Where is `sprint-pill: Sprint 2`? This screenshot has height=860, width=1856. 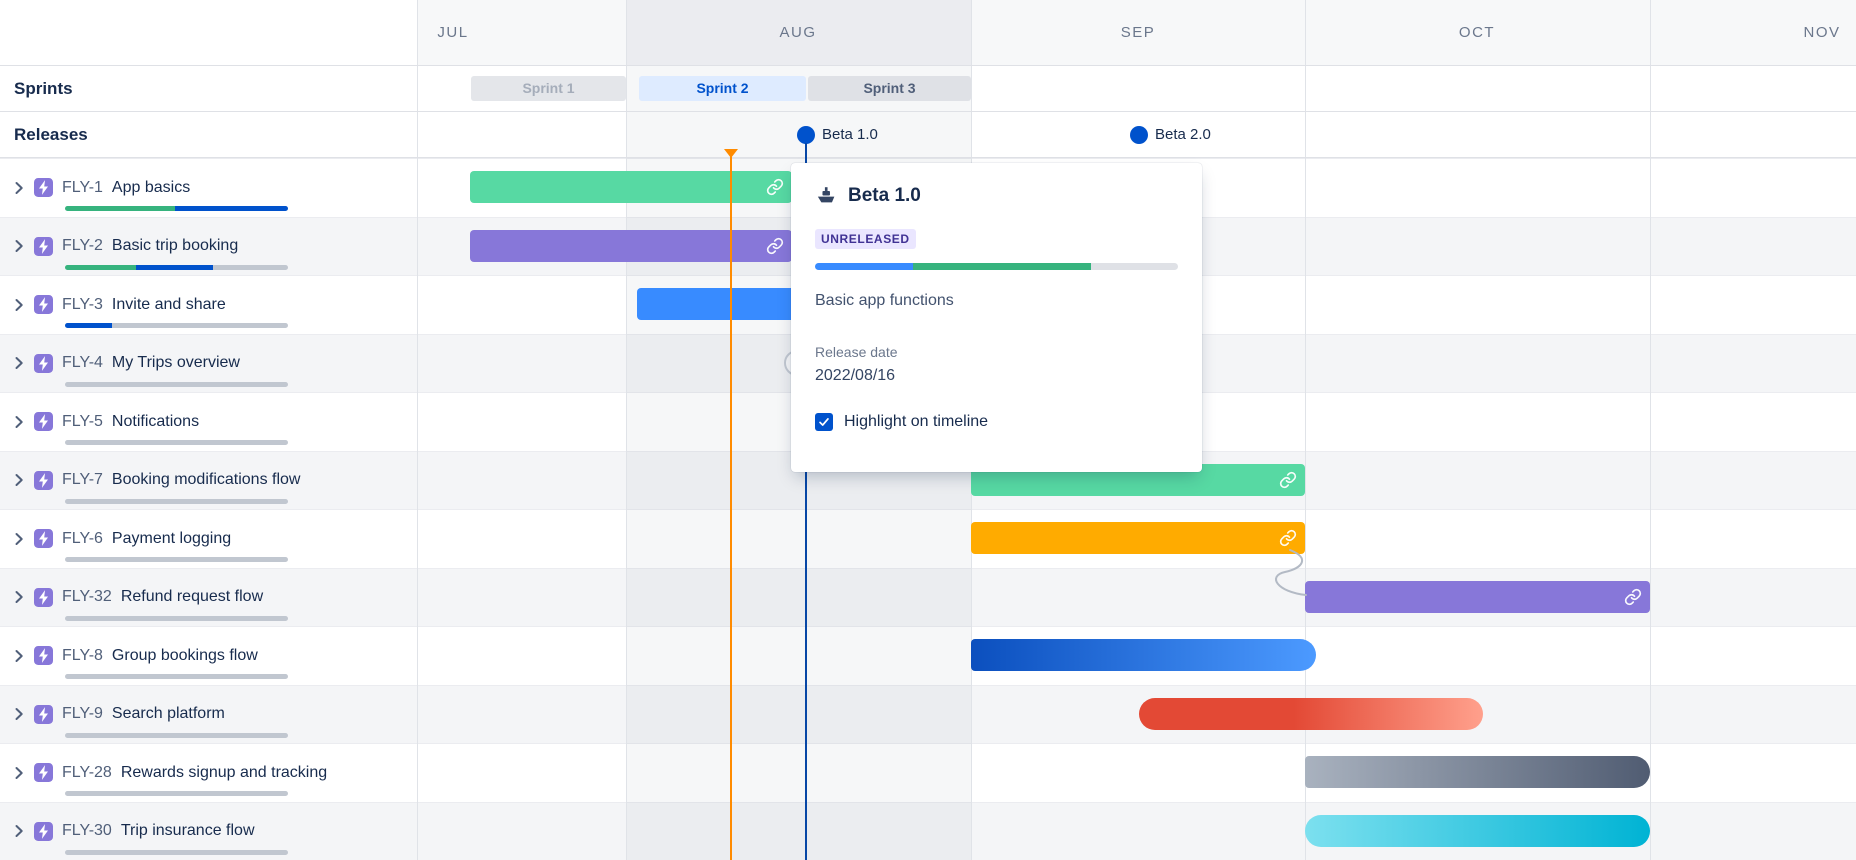 sprint-pill: Sprint 2 is located at coordinates (722, 88).